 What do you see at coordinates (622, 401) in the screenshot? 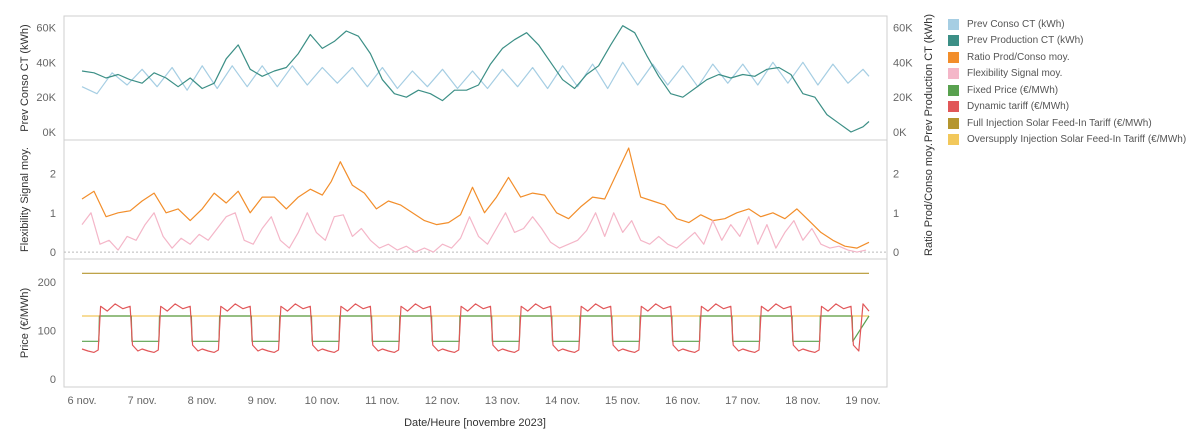
I see `x-tick-9: 15 nov.` at bounding box center [622, 401].